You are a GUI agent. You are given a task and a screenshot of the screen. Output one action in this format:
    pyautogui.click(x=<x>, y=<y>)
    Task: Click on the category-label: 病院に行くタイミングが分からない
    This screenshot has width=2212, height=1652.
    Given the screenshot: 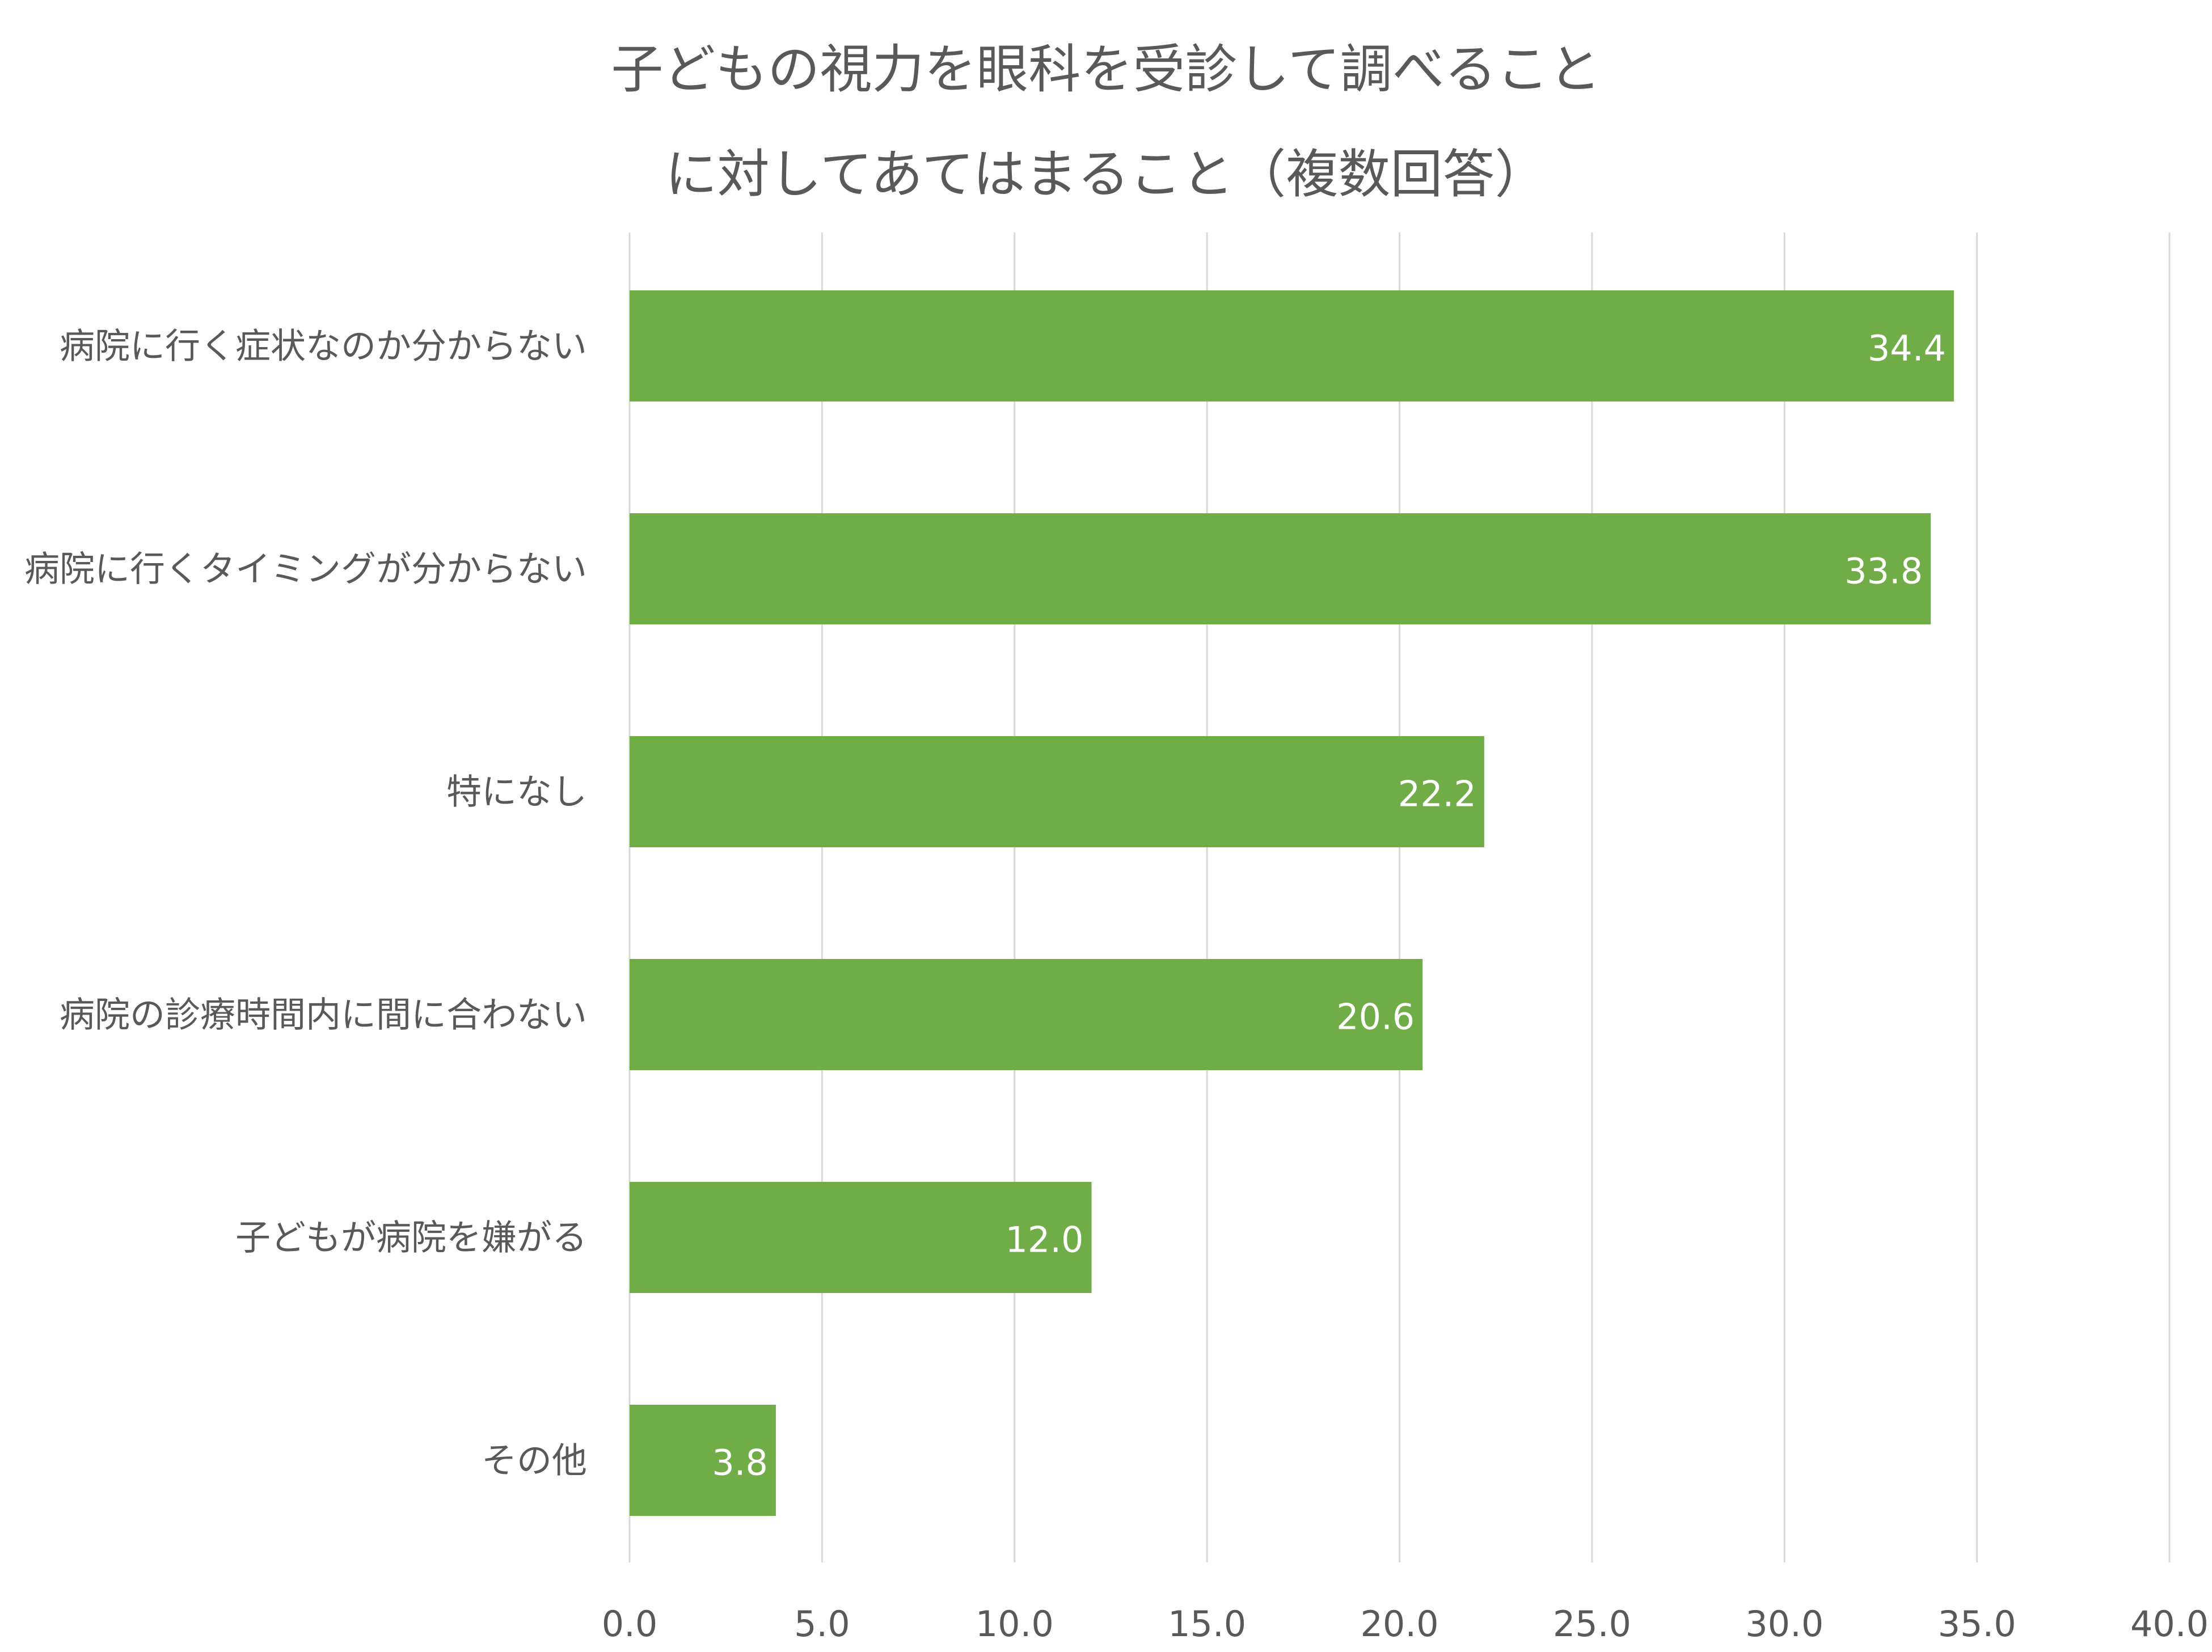 What is the action you would take?
    pyautogui.click(x=305, y=569)
    